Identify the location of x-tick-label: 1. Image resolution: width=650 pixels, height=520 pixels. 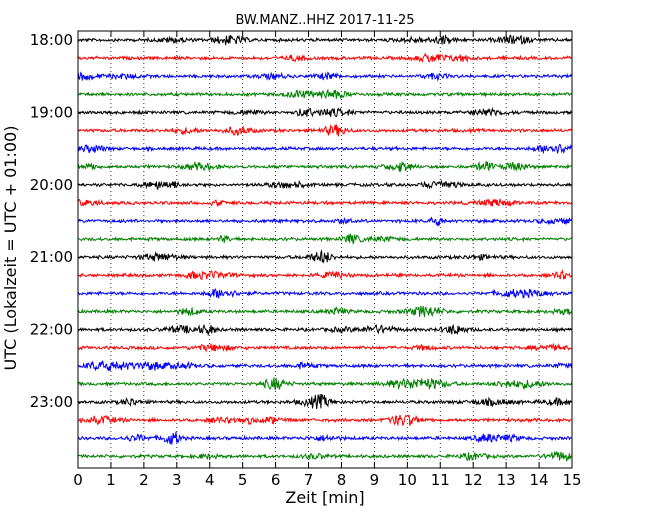
(111, 480).